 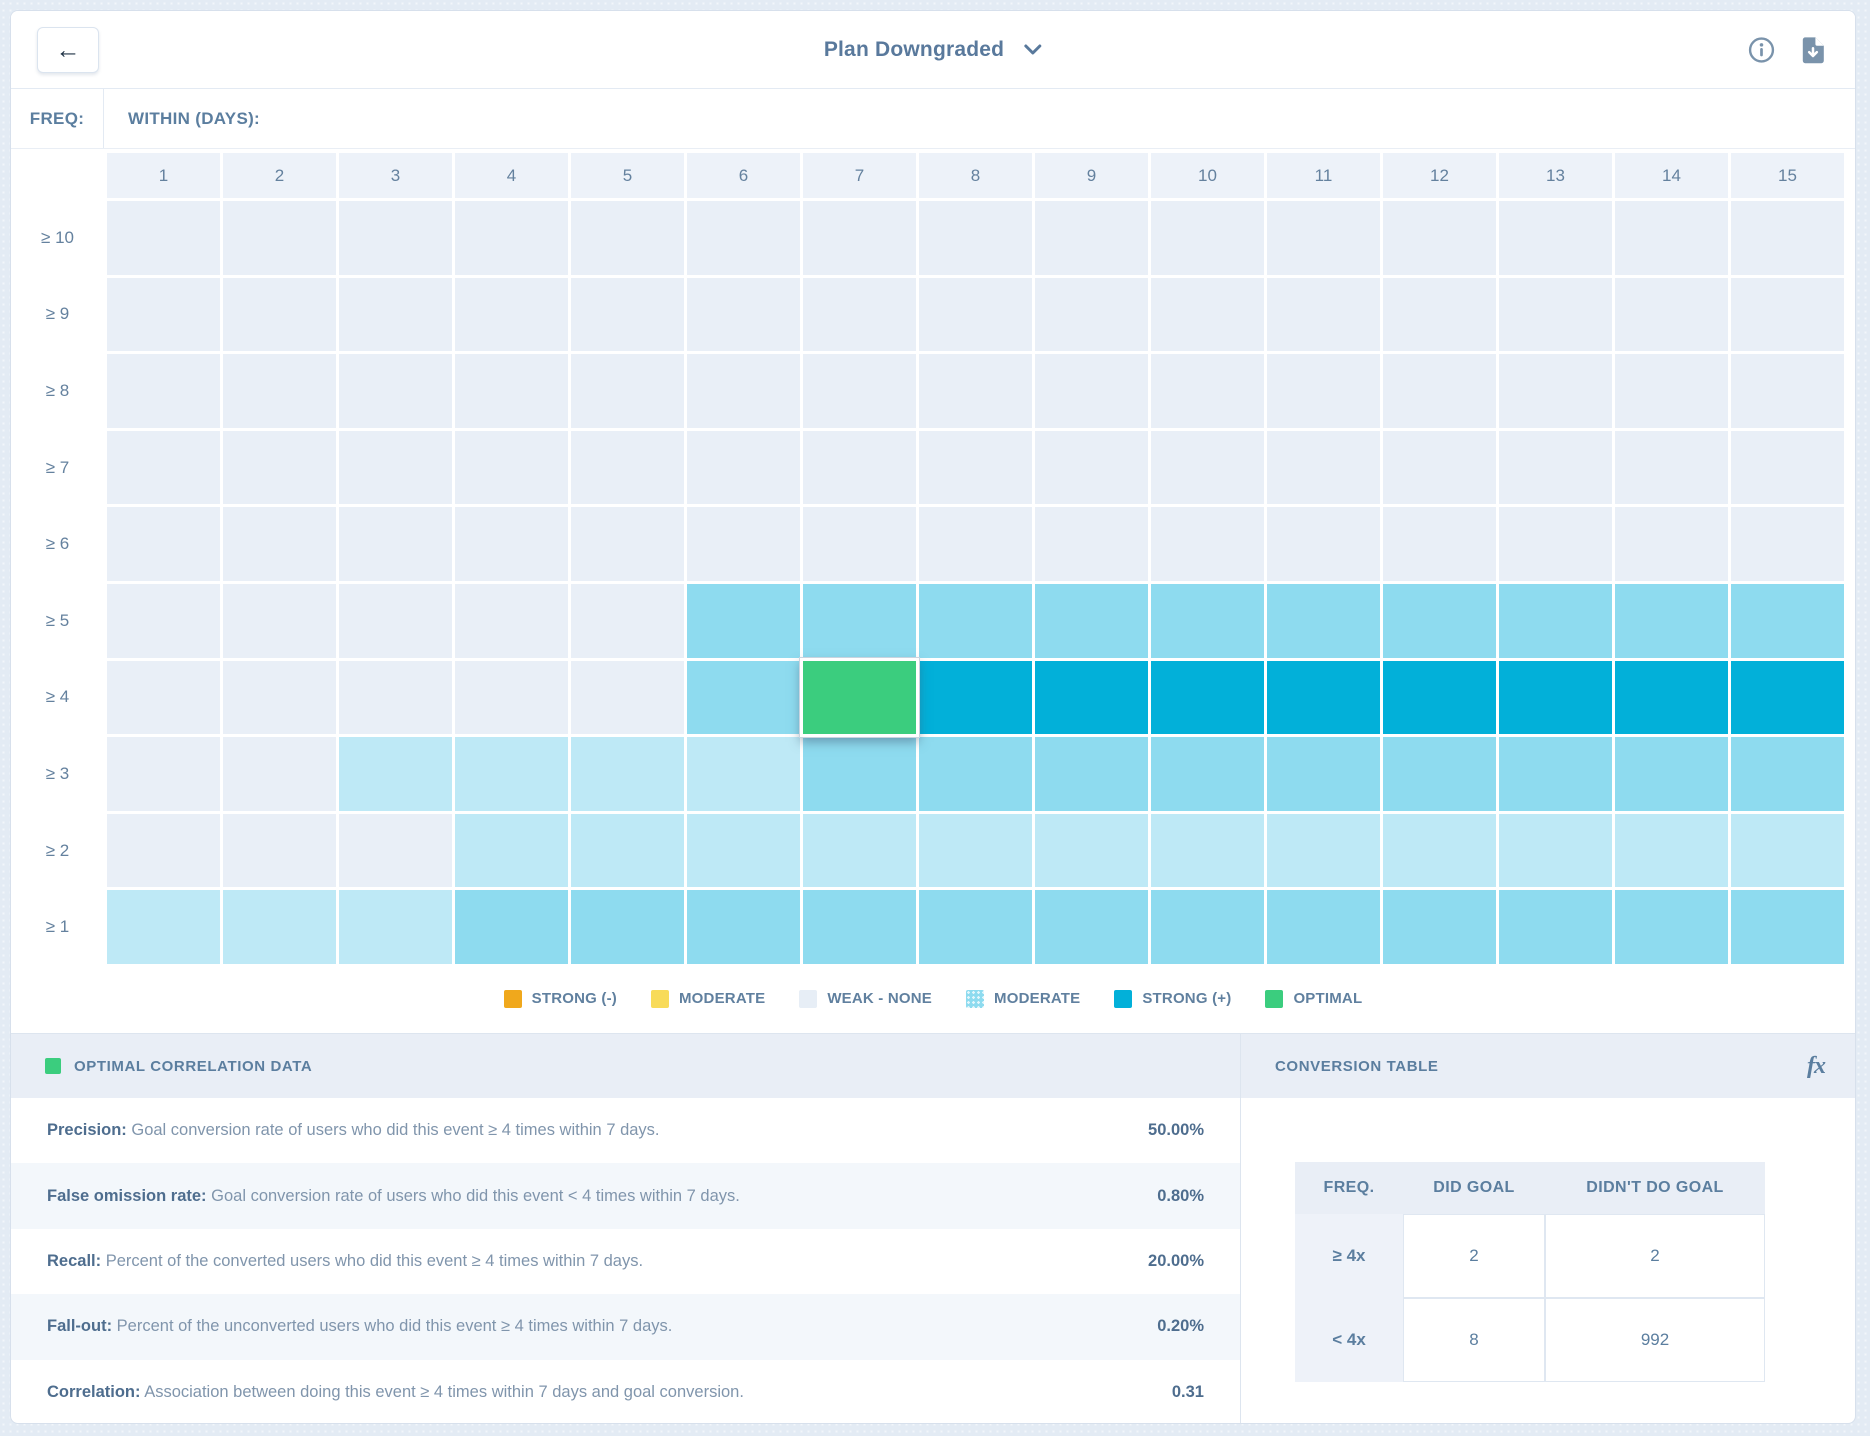 What do you see at coordinates (859, 697) in the screenshot?
I see `optimal-cell` at bounding box center [859, 697].